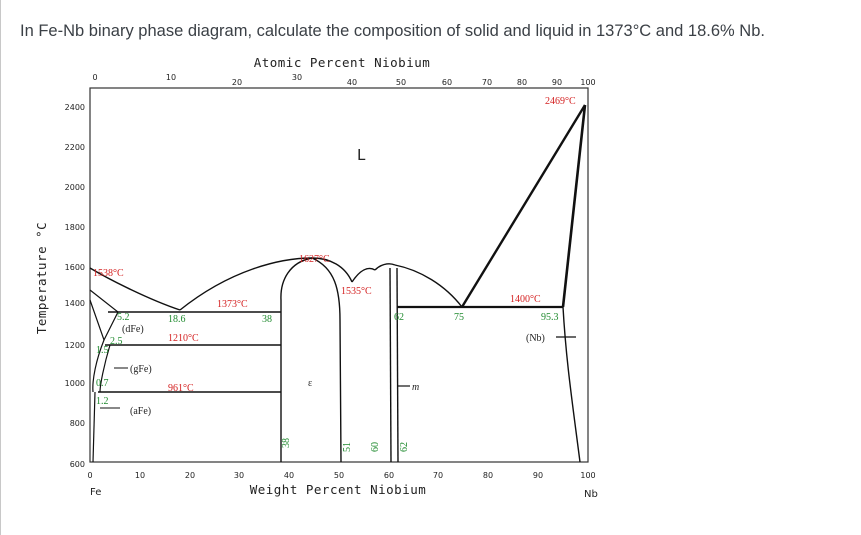 The height and width of the screenshot is (535, 861). What do you see at coordinates (133, 329) in the screenshot?
I see `delta-fe-label: (dFe)` at bounding box center [133, 329].